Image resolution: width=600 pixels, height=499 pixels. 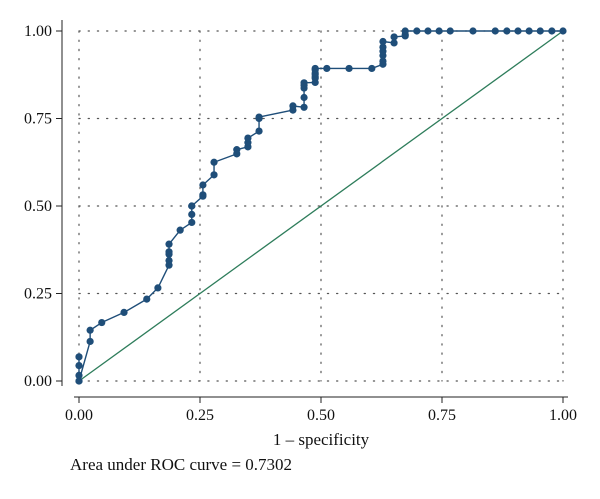 I want to click on y-tick-label-4: 1.00, so click(x=38, y=31).